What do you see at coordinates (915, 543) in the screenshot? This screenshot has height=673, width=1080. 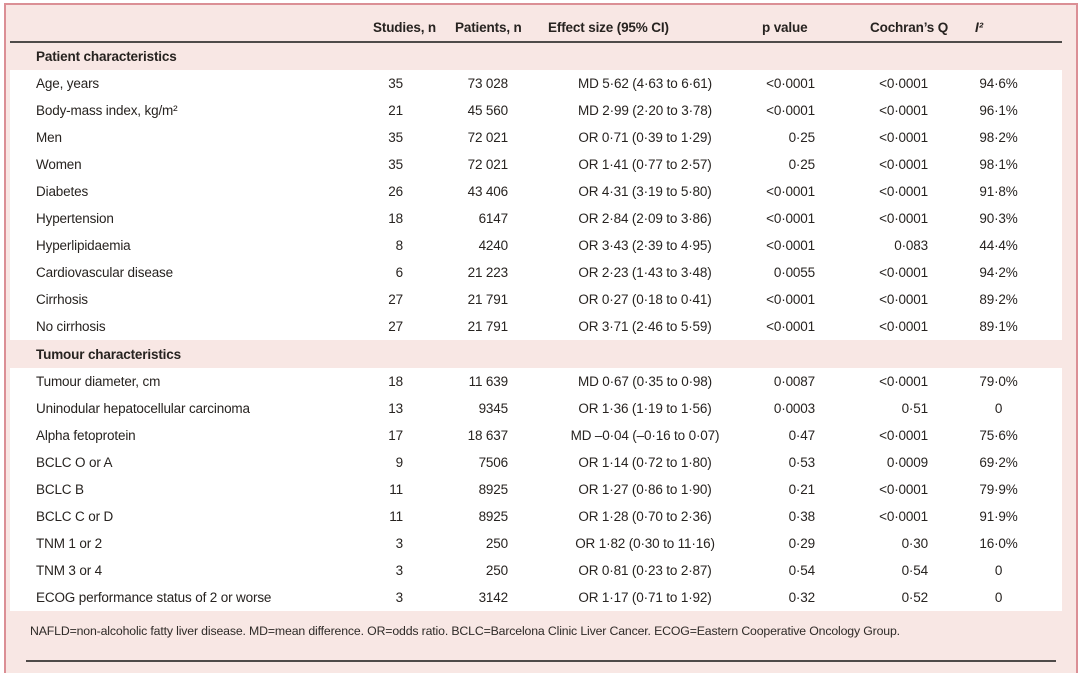 I see `cell-cochrans-q: 0·30` at bounding box center [915, 543].